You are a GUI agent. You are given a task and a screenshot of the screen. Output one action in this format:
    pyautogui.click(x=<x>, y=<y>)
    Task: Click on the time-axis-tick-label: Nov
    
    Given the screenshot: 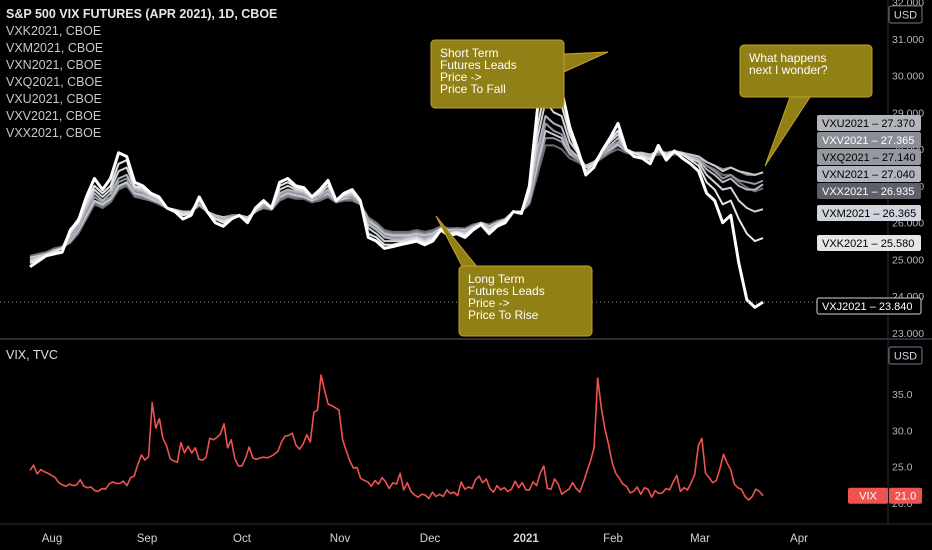 What is the action you would take?
    pyautogui.click(x=340, y=539)
    